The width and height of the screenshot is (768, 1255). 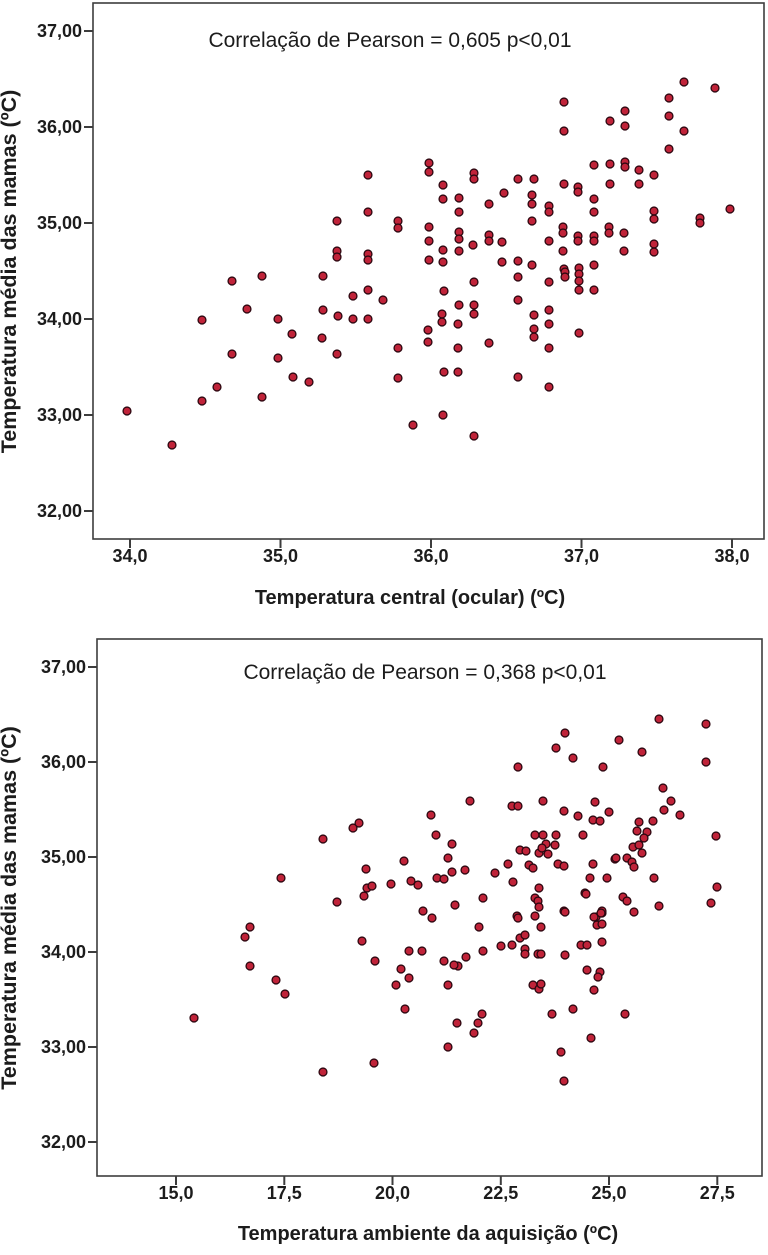 What do you see at coordinates (731, 556) in the screenshot?
I see `svg-text: 38,0` at bounding box center [731, 556].